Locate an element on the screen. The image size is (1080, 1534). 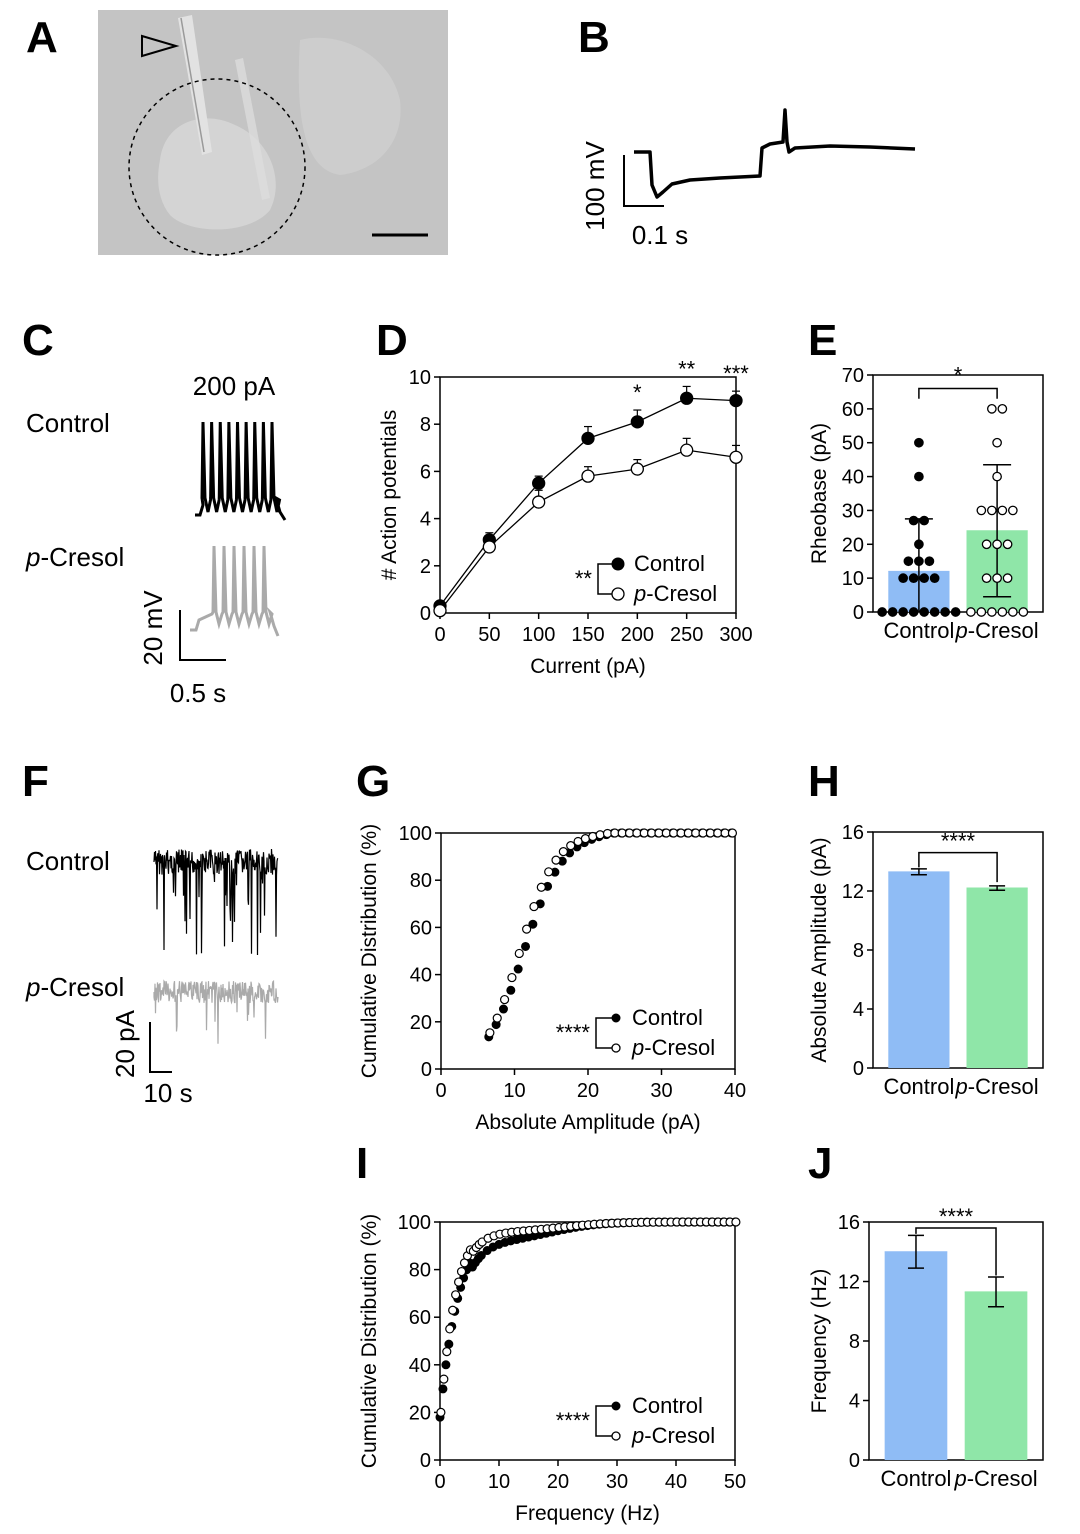
control-label-f: Control is located at coordinates (68, 861).